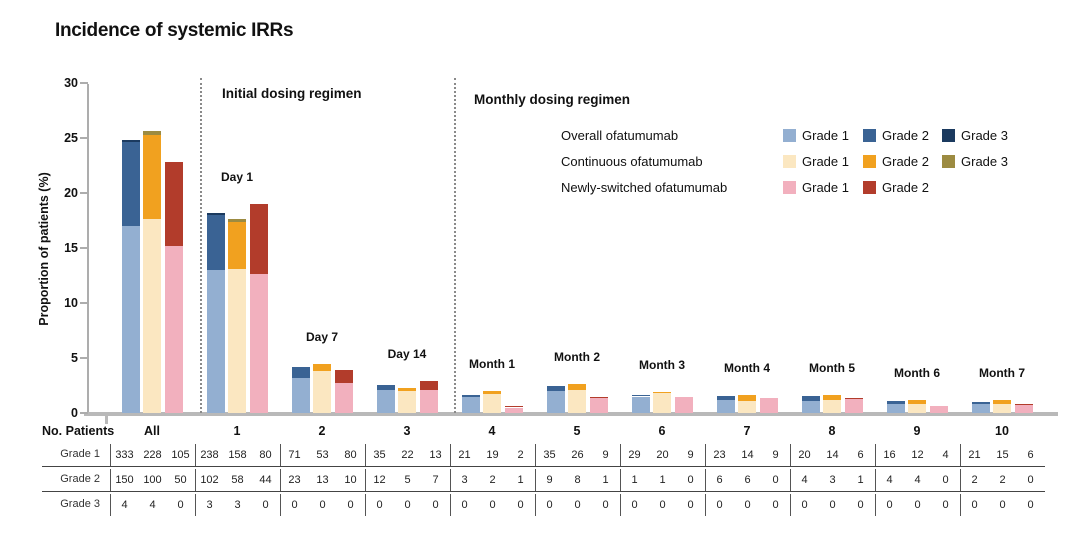 The image size is (1080, 537). I want to click on table-value: 2, so click(1002, 480).